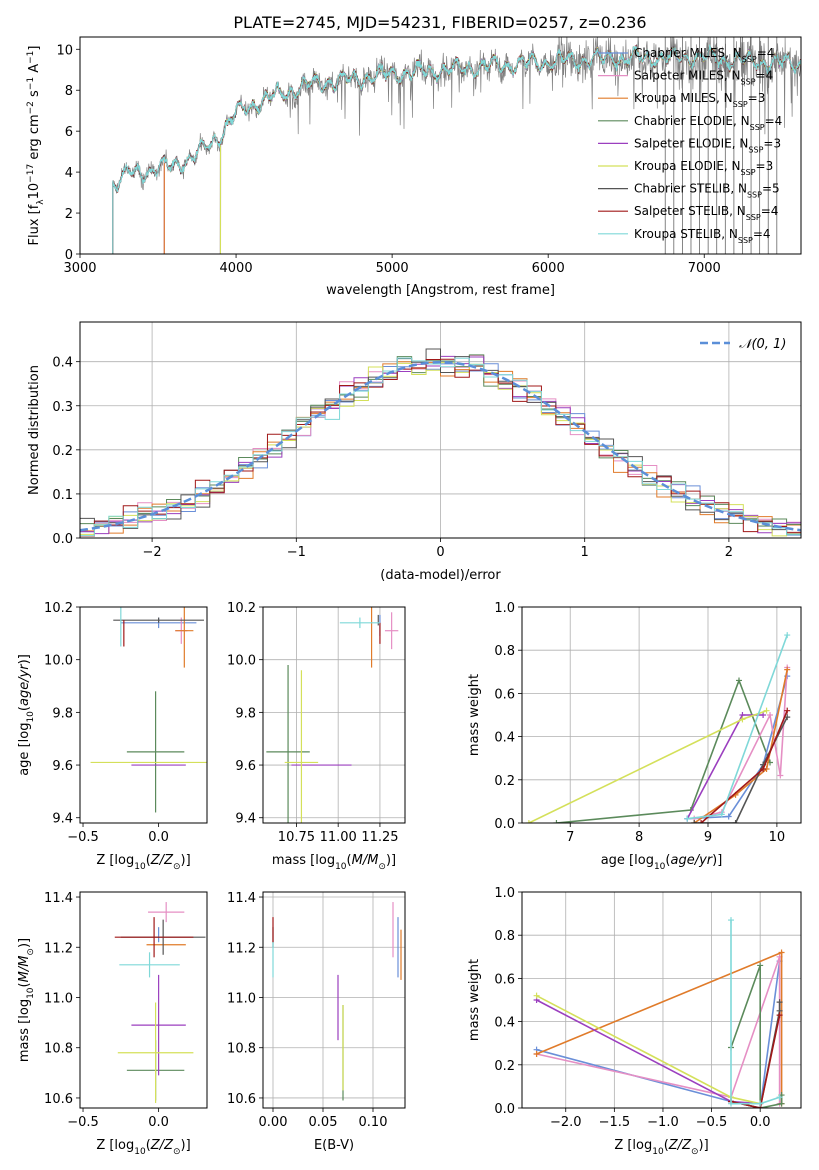 Image resolution: width=819 pixels, height=1170 pixels. I want to click on y-tick-label: 0.4, so click(504, 1023).